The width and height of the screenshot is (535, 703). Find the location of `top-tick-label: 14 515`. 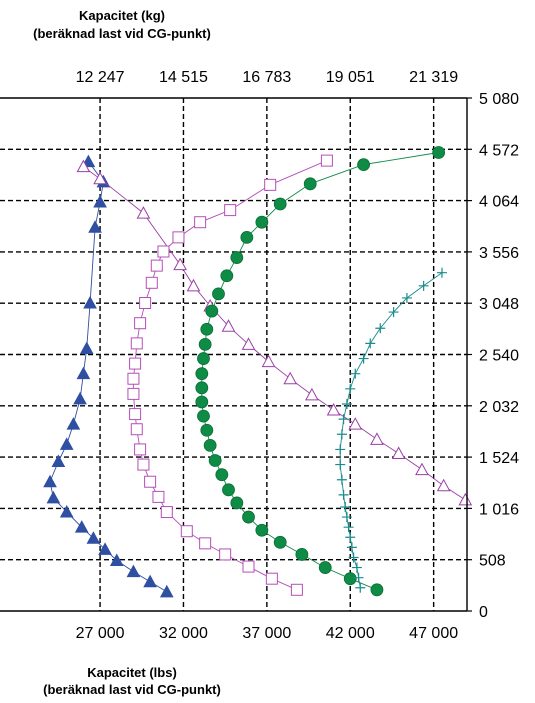

top-tick-label: 14 515 is located at coordinates (183, 77).